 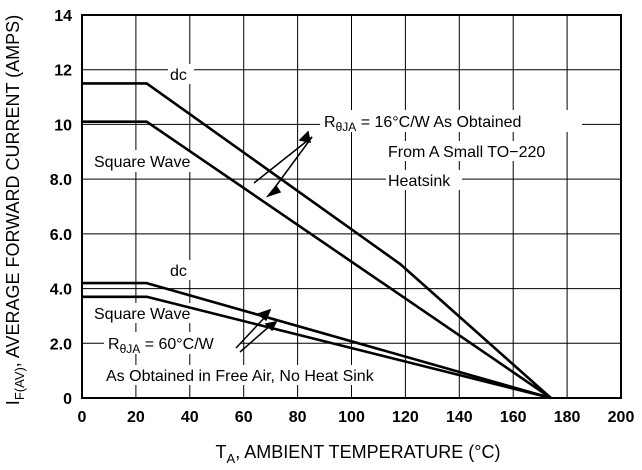 I want to click on leader-arrows, so click(x=274, y=241).